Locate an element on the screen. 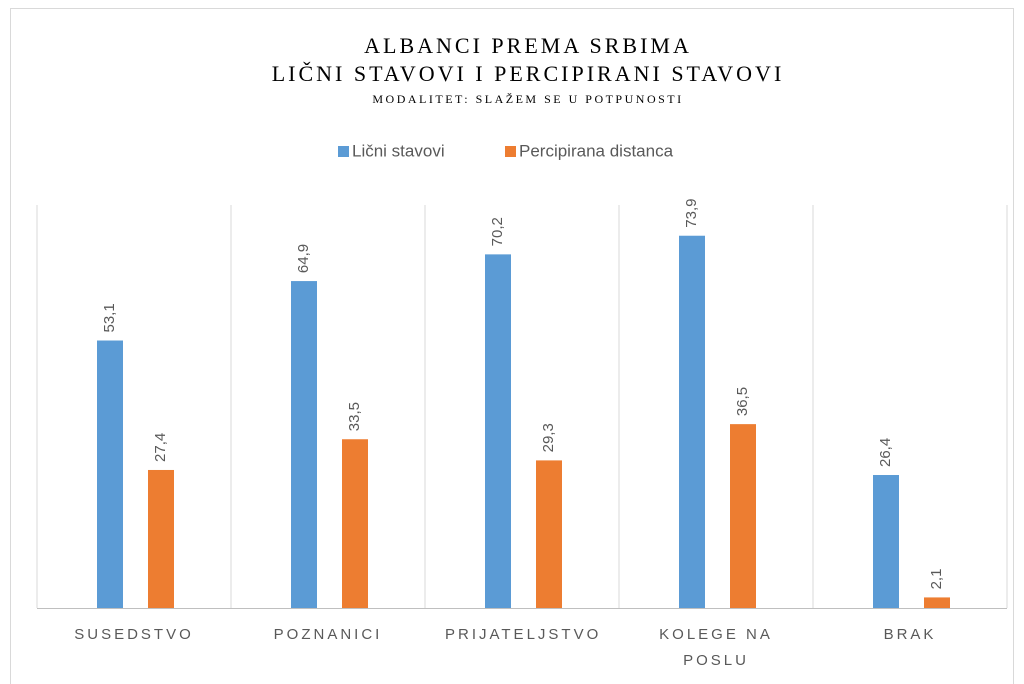  data-label: 64,9 is located at coordinates (303, 258).